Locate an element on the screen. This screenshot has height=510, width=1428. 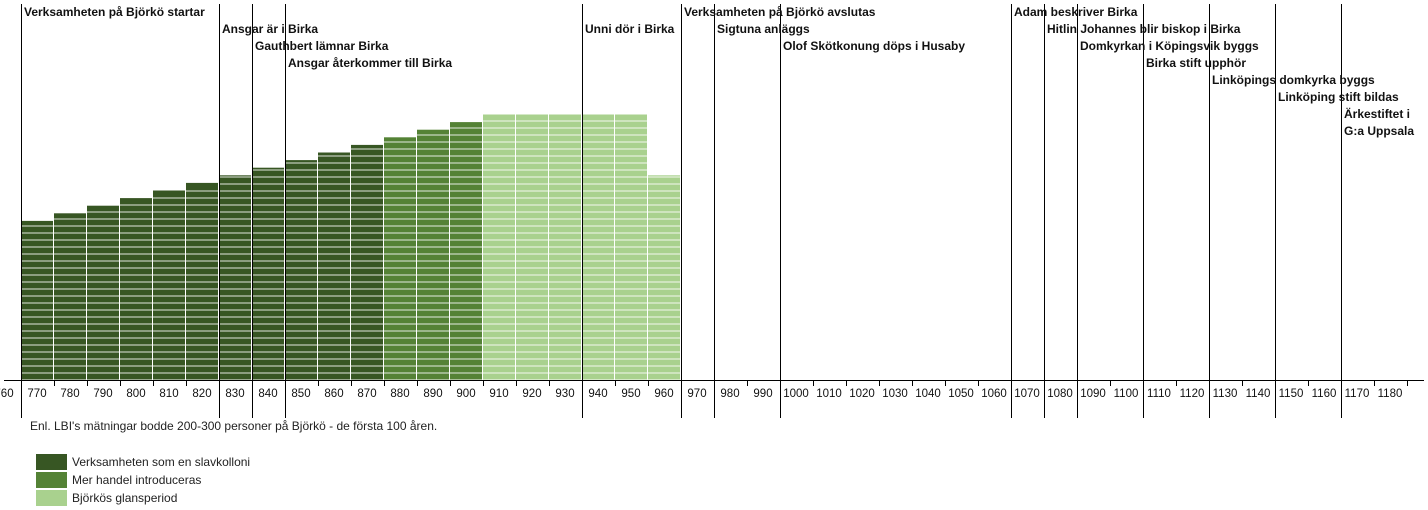
event-label: Linköping stift bildas is located at coordinates (1338, 97).